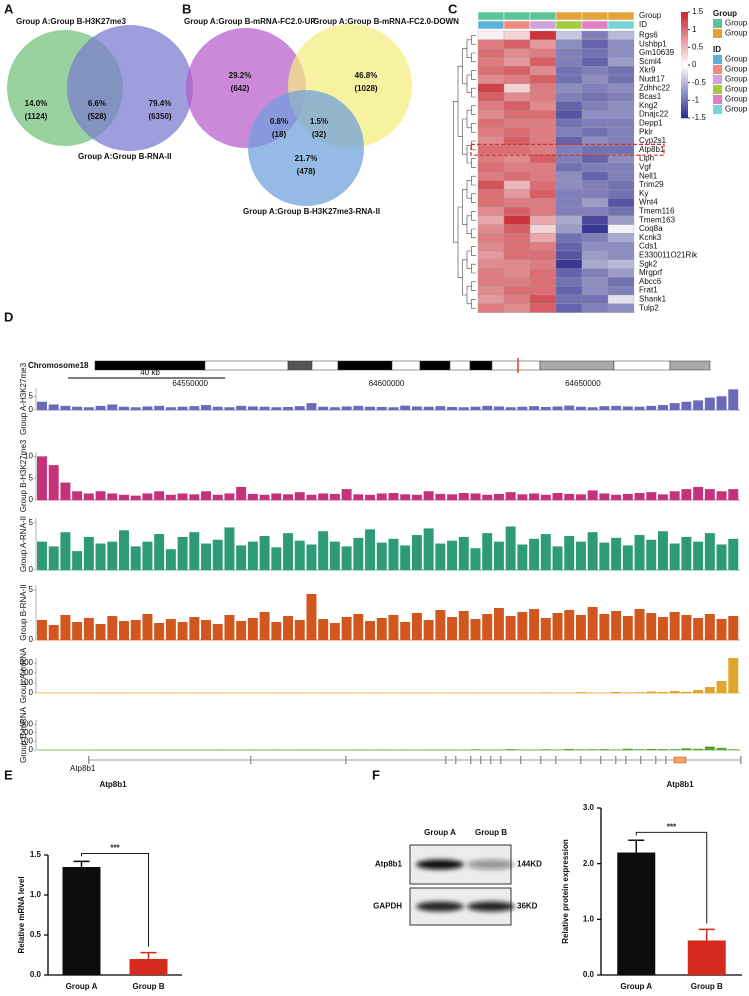 This screenshot has height=996, width=749. What do you see at coordinates (648, 202) in the screenshot?
I see `row-label: Wnt4` at bounding box center [648, 202].